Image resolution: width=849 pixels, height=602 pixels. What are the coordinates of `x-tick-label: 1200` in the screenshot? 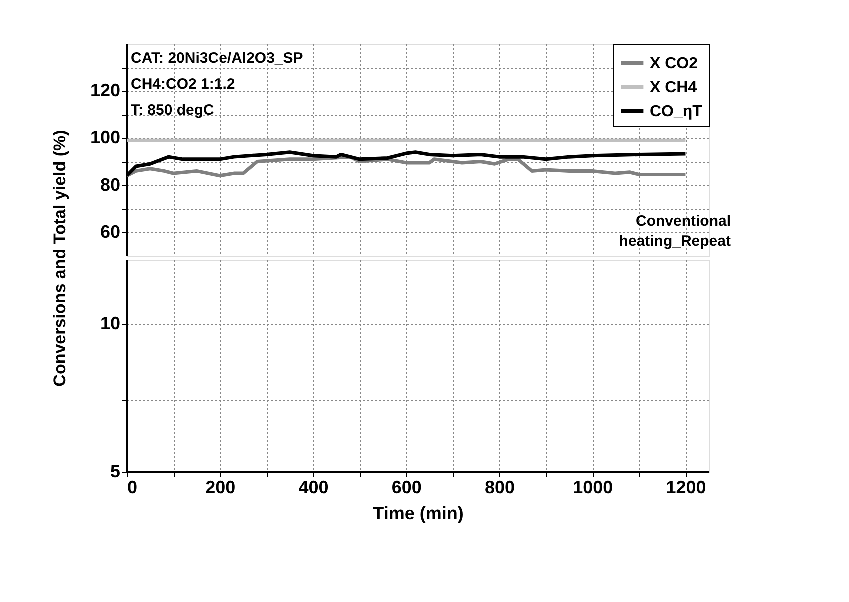 It's located at (686, 488).